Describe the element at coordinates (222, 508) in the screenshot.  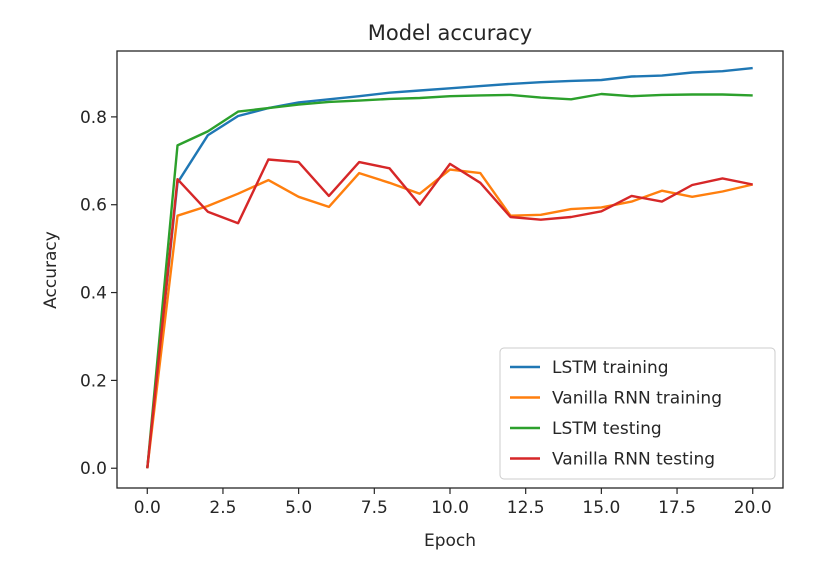
I see `x-tick-label: 2.5` at that location.